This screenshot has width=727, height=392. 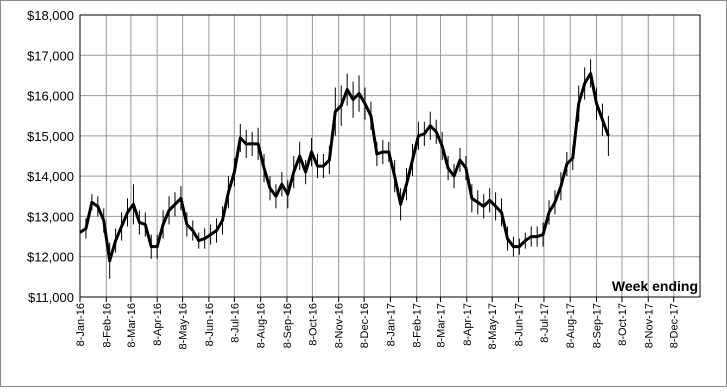 I want to click on annotation: Week ending, so click(x=655, y=286).